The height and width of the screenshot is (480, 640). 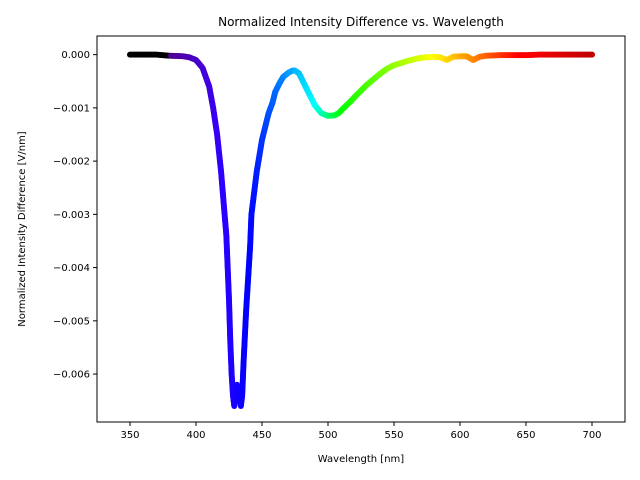 What do you see at coordinates (22, 229) in the screenshot?
I see `y-axis-label: Normalized Intensity Difference [V/nm]` at bounding box center [22, 229].